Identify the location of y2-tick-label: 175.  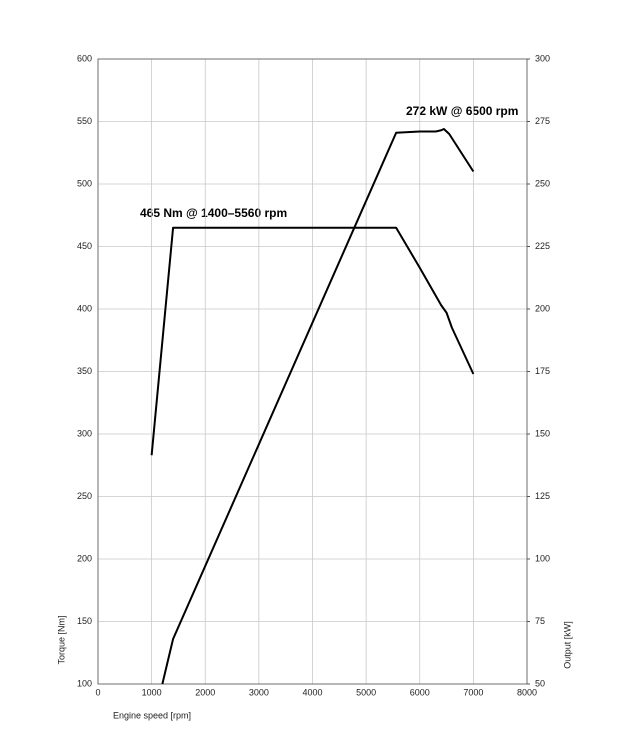
(542, 371).